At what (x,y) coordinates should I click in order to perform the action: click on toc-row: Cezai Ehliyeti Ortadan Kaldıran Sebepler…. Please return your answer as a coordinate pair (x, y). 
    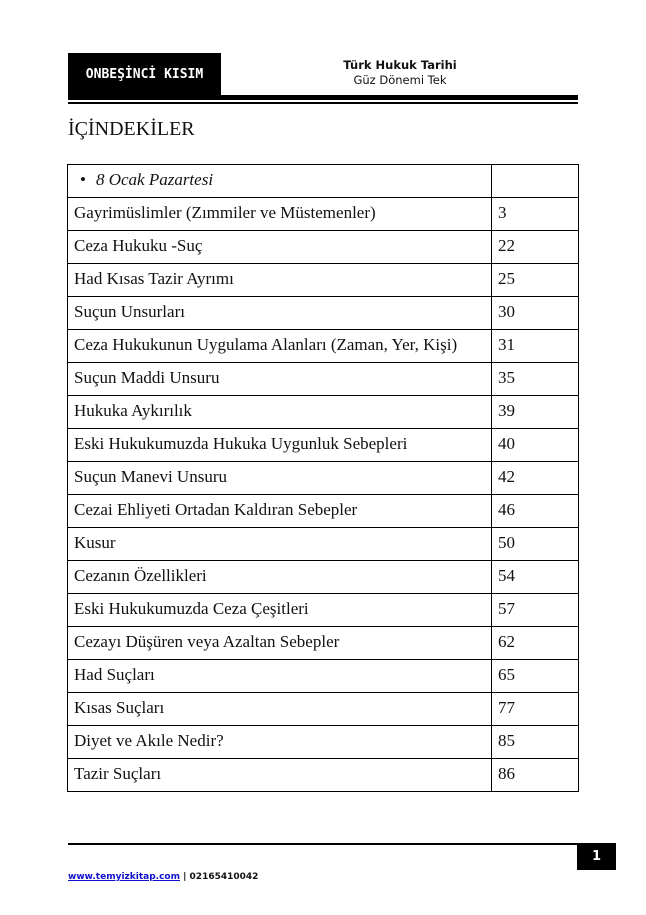
    Looking at the image, I should click on (323, 511).